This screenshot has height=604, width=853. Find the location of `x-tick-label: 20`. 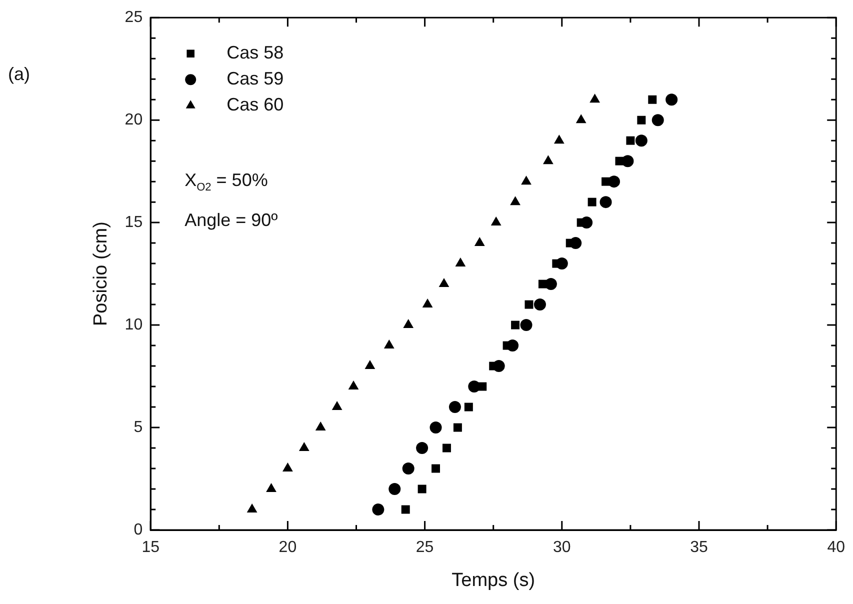

x-tick-label: 20 is located at coordinates (287, 547).